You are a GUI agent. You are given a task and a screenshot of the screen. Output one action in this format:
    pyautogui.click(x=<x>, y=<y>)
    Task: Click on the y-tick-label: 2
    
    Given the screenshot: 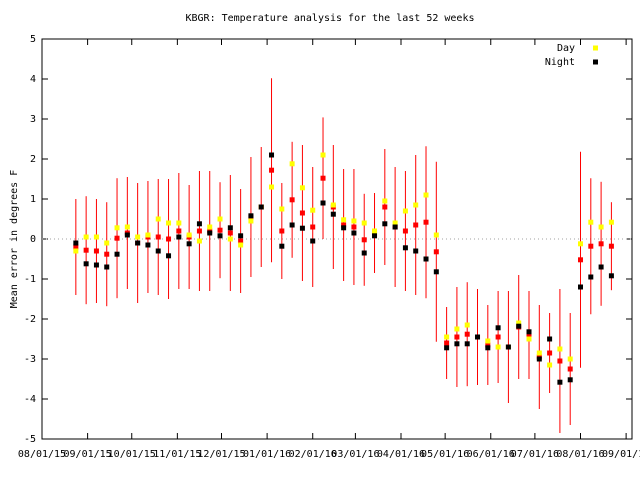 What is the action you would take?
    pyautogui.click(x=33, y=159)
    